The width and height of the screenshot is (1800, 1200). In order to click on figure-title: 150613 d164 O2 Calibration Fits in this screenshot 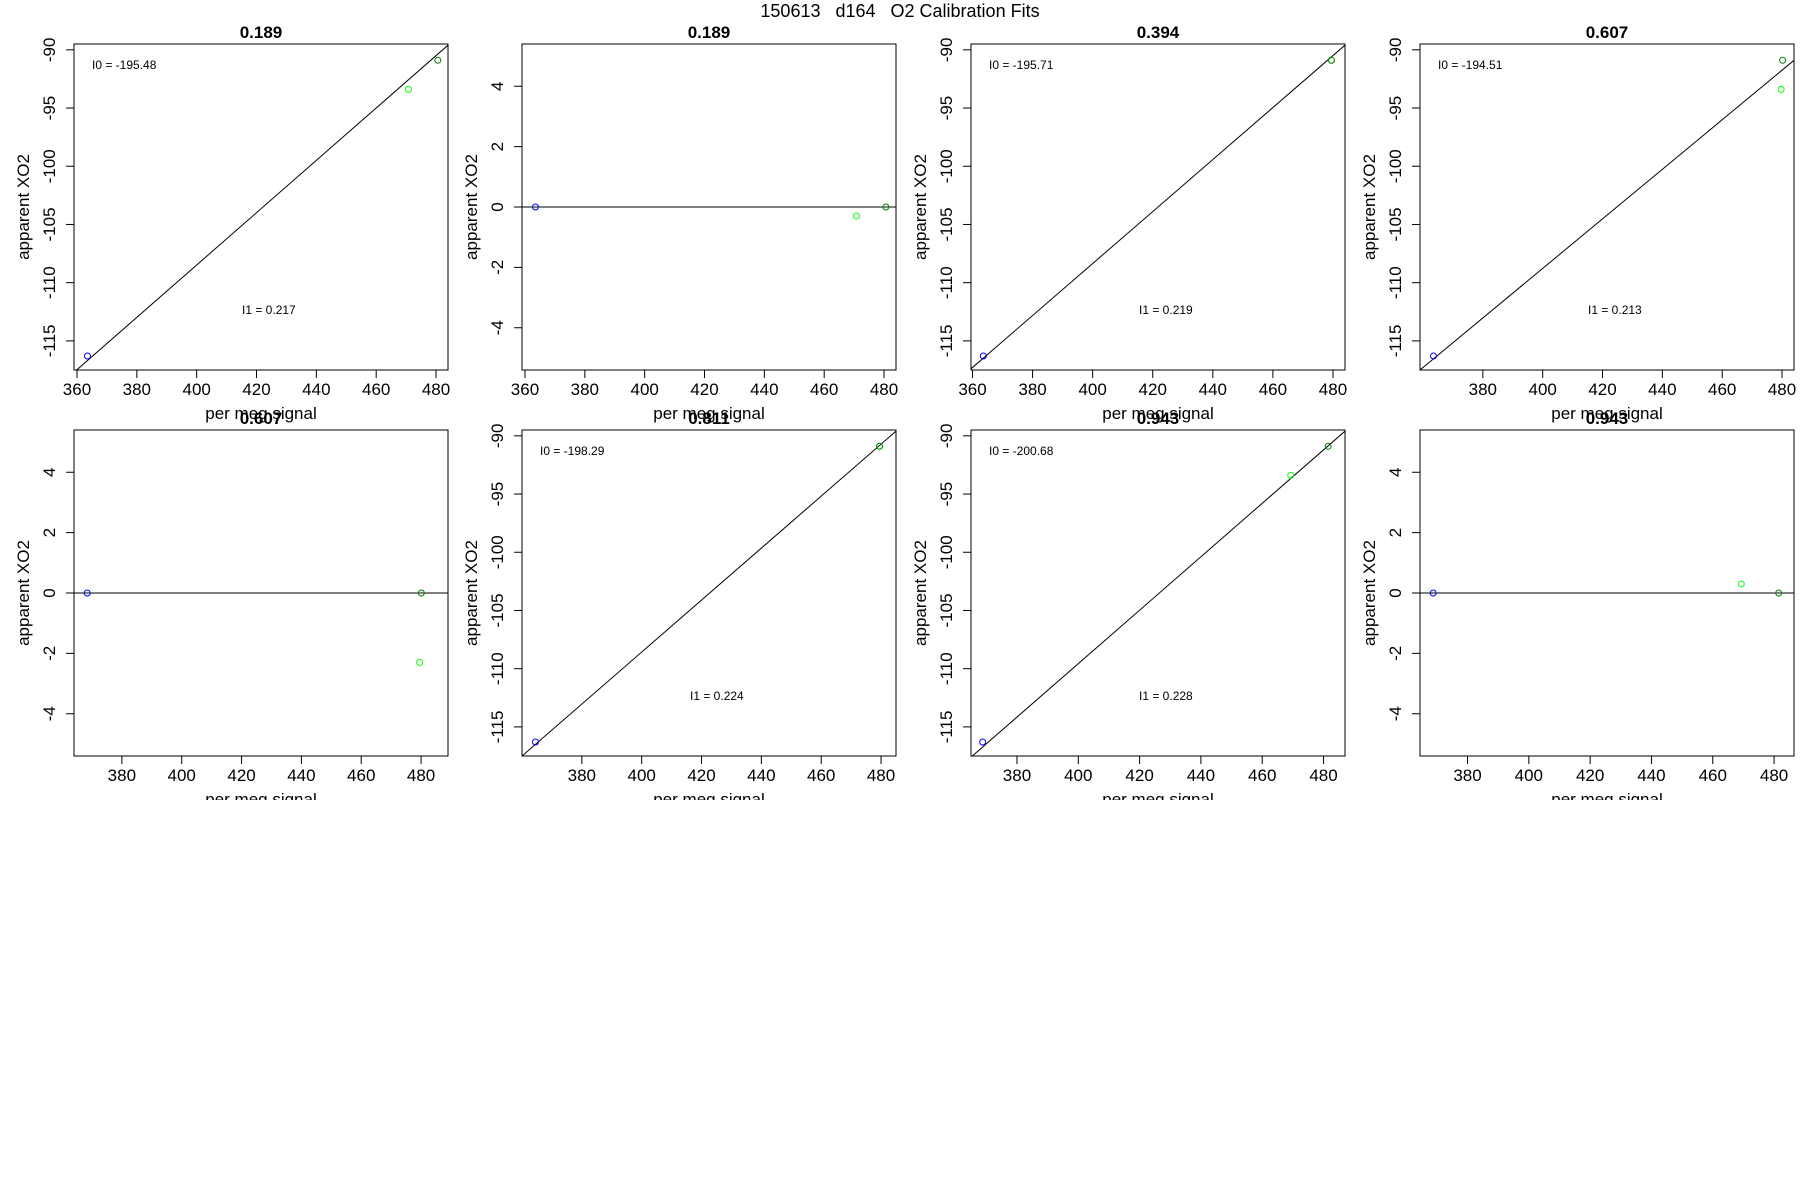, I will do `click(900, 11)`.